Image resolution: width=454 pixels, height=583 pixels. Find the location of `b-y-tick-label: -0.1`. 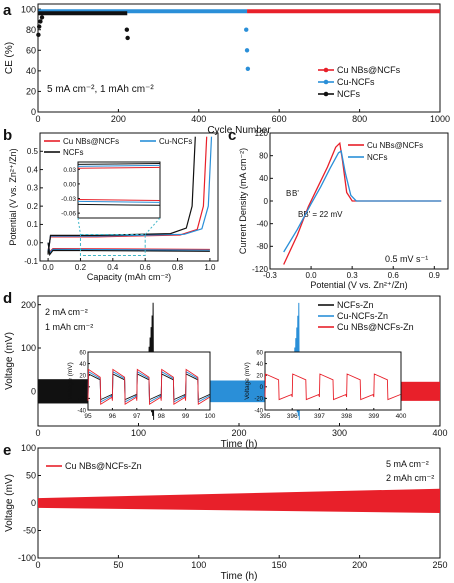

b-y-tick-label: -0.1 is located at coordinates (31, 261).